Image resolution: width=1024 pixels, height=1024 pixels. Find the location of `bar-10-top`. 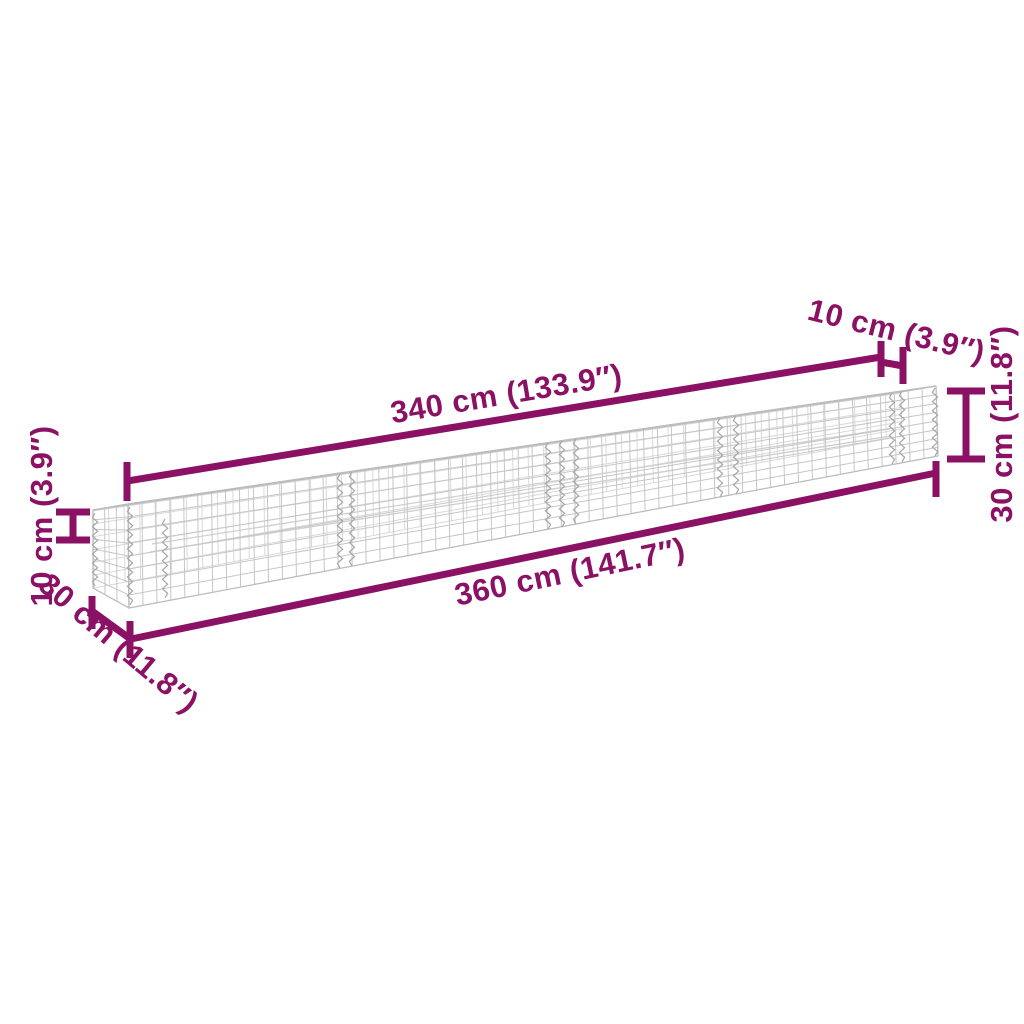

bar-10-top is located at coordinates (892, 364).